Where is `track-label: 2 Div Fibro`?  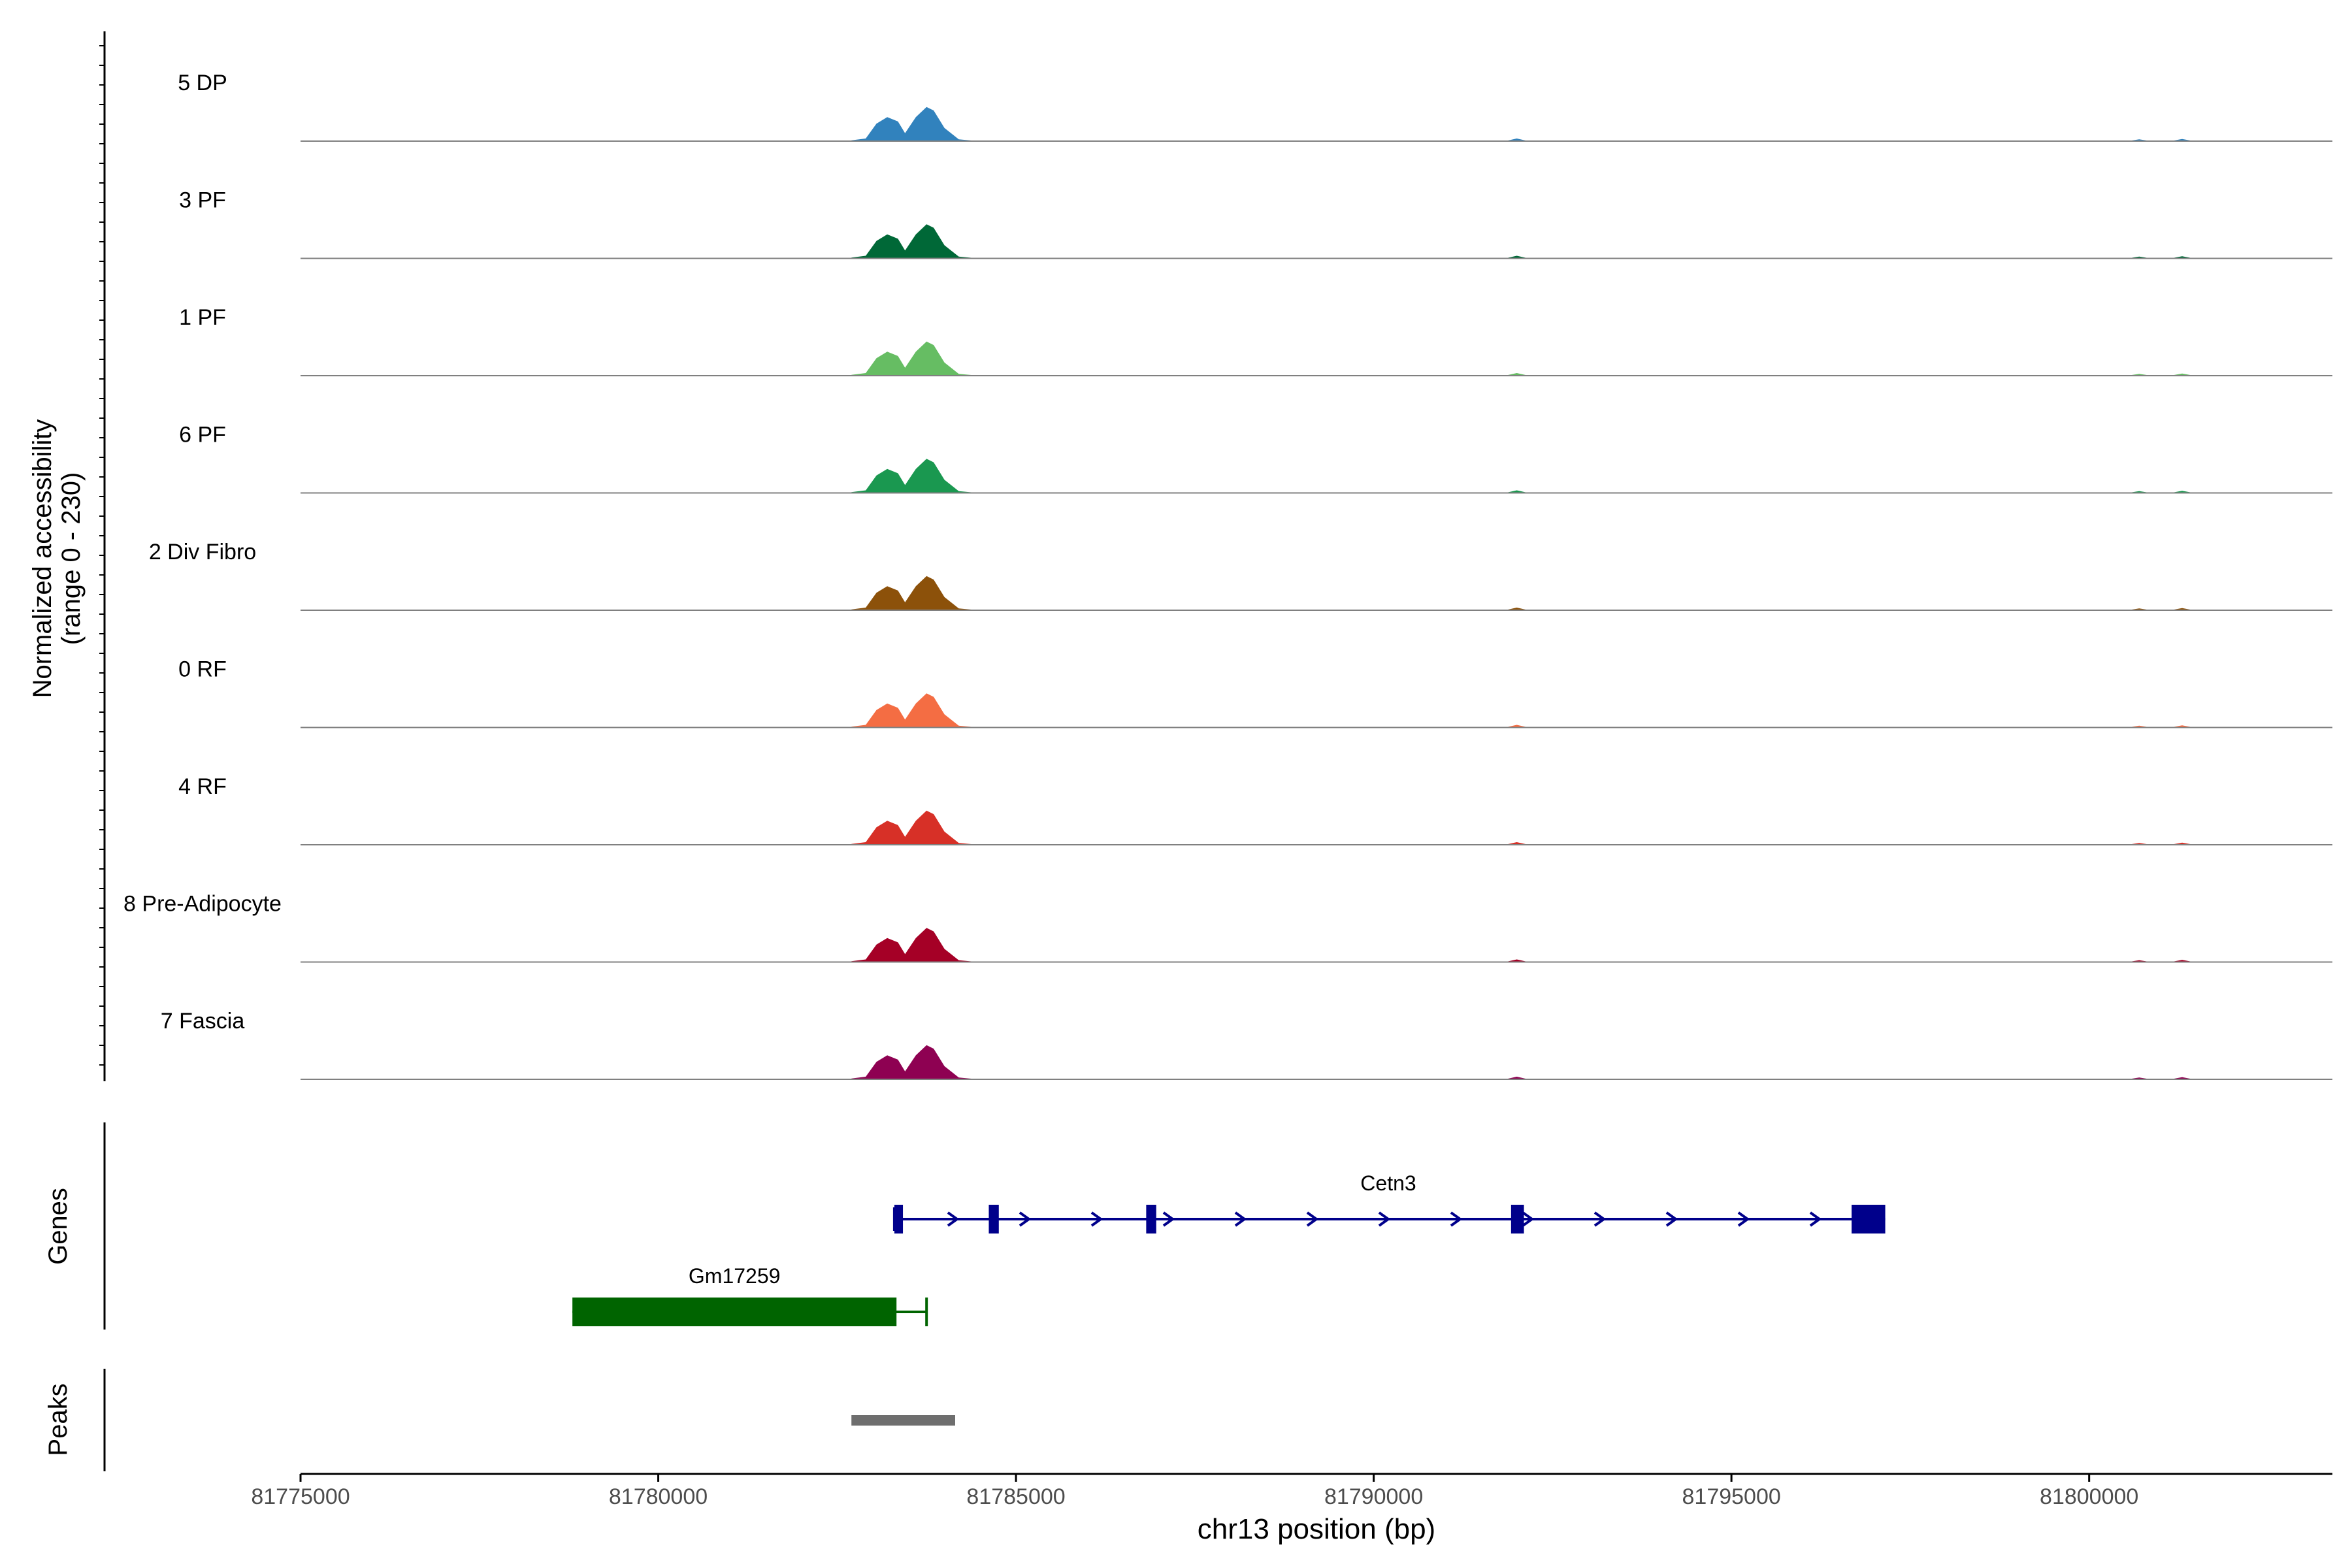 track-label: 2 Div Fibro is located at coordinates (202, 552).